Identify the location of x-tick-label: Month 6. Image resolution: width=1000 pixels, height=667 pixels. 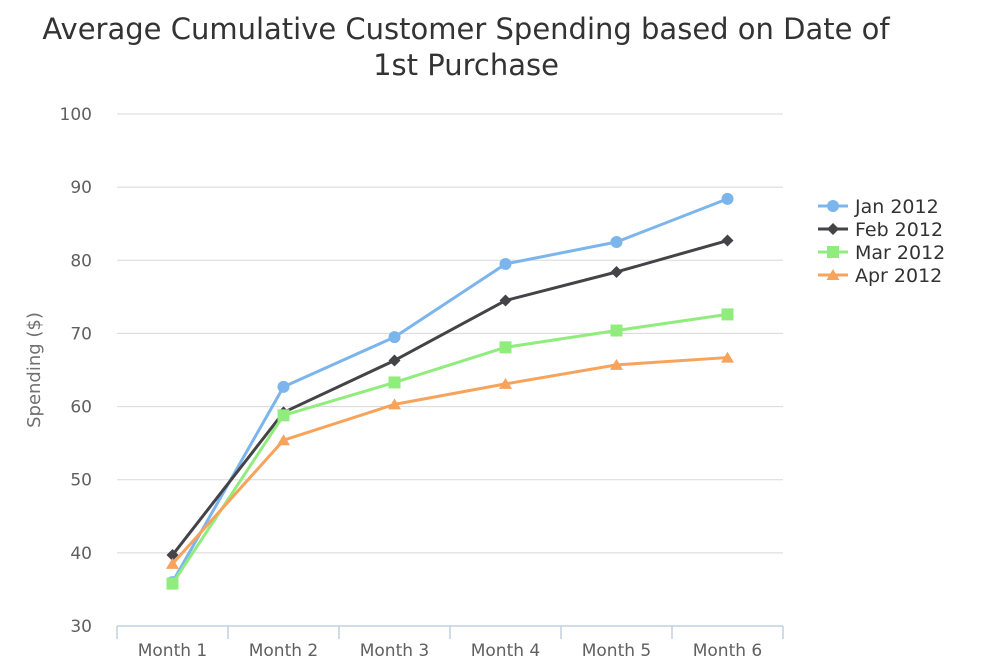
(728, 651).